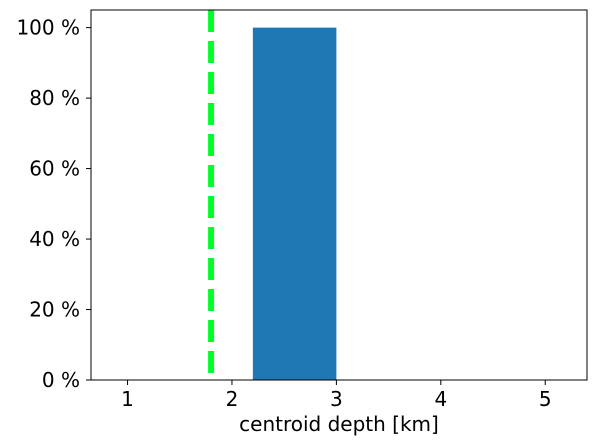 Image resolution: width=596 pixels, height=444 pixels. I want to click on y-tick-label-4: 80 %, so click(54, 98).